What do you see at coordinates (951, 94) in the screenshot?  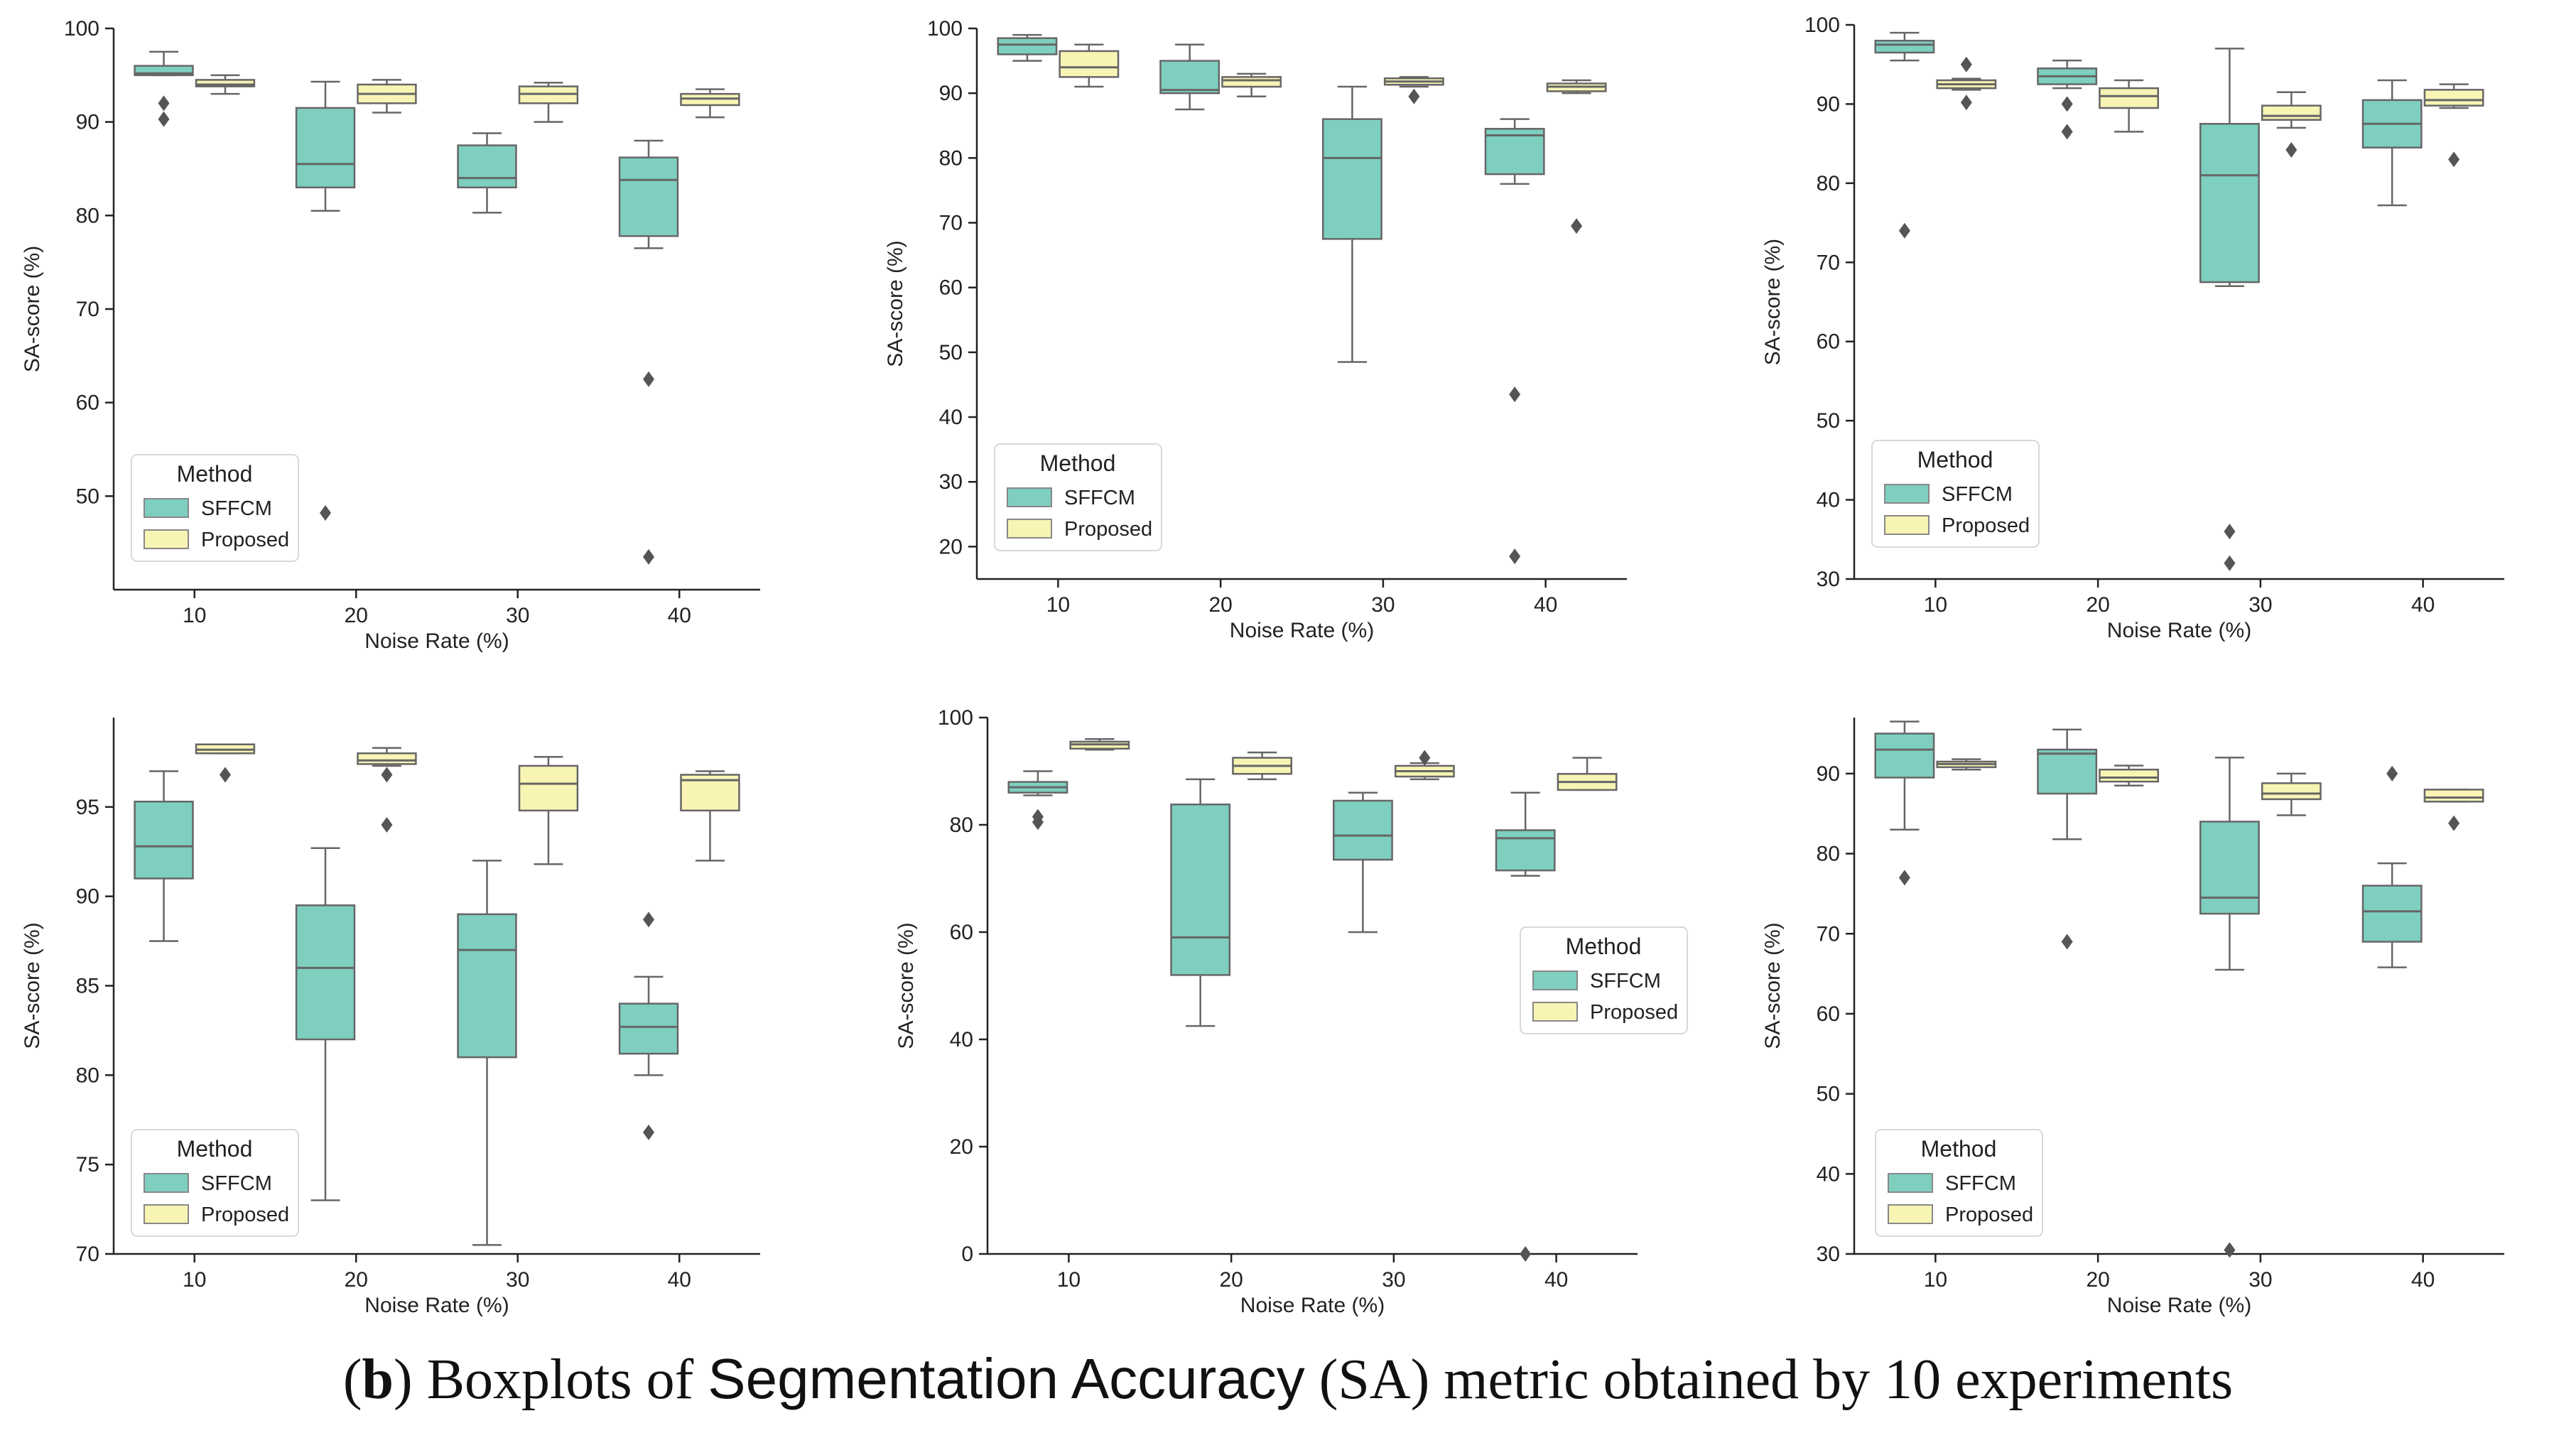 I see `y-tick-label: 90` at bounding box center [951, 94].